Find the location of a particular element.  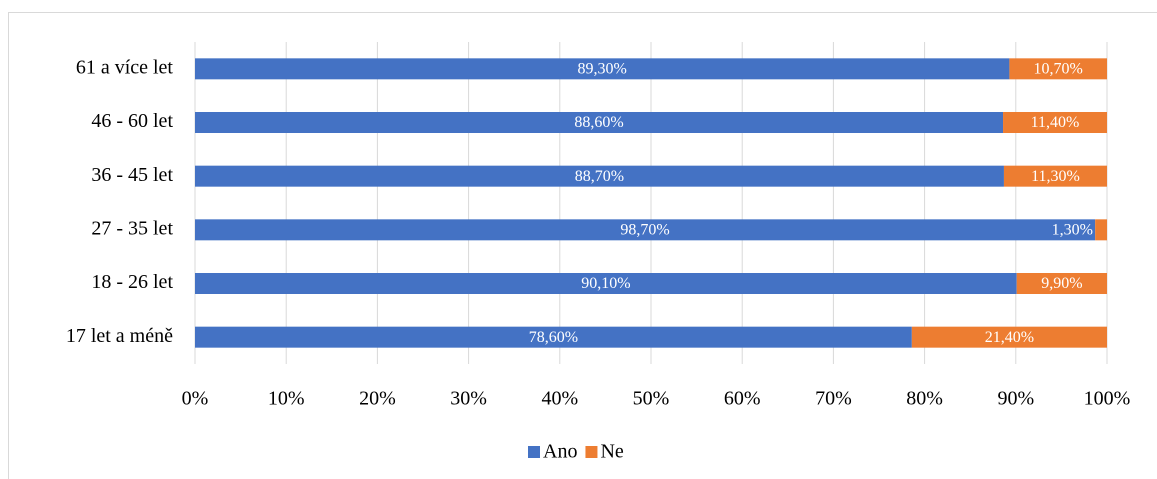

x-tick-label: 90% is located at coordinates (1015, 399).